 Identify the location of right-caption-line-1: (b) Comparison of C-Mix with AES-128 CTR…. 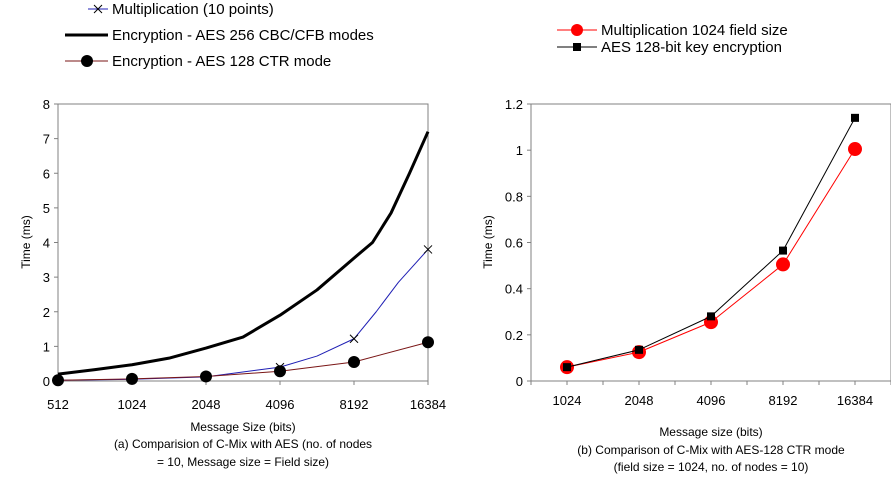
(711, 450).